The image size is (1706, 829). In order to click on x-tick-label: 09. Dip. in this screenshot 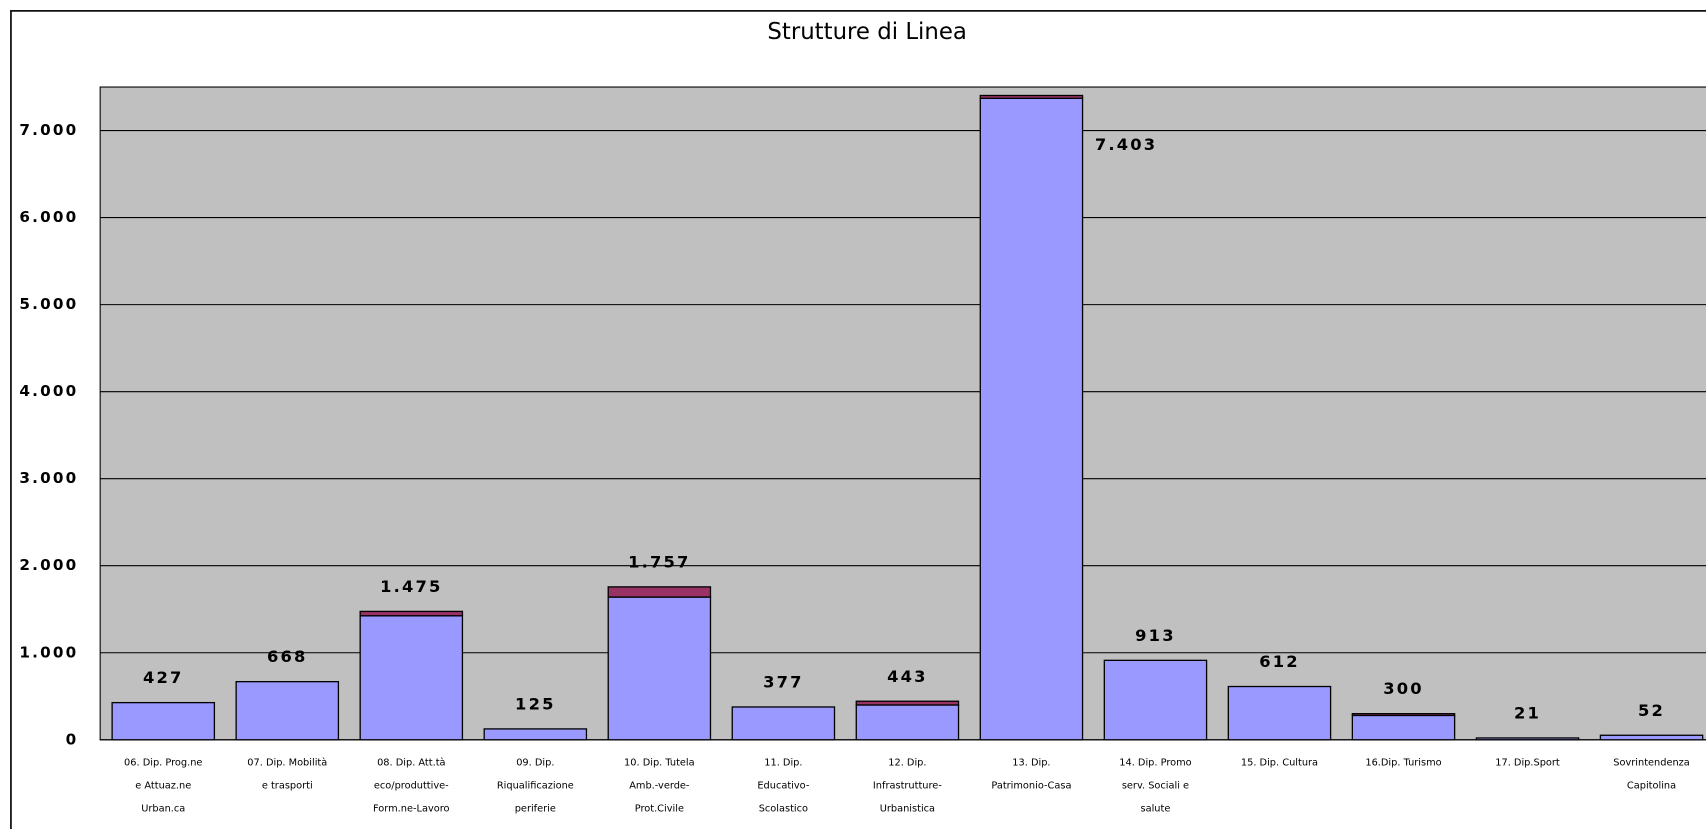, I will do `click(535, 763)`.